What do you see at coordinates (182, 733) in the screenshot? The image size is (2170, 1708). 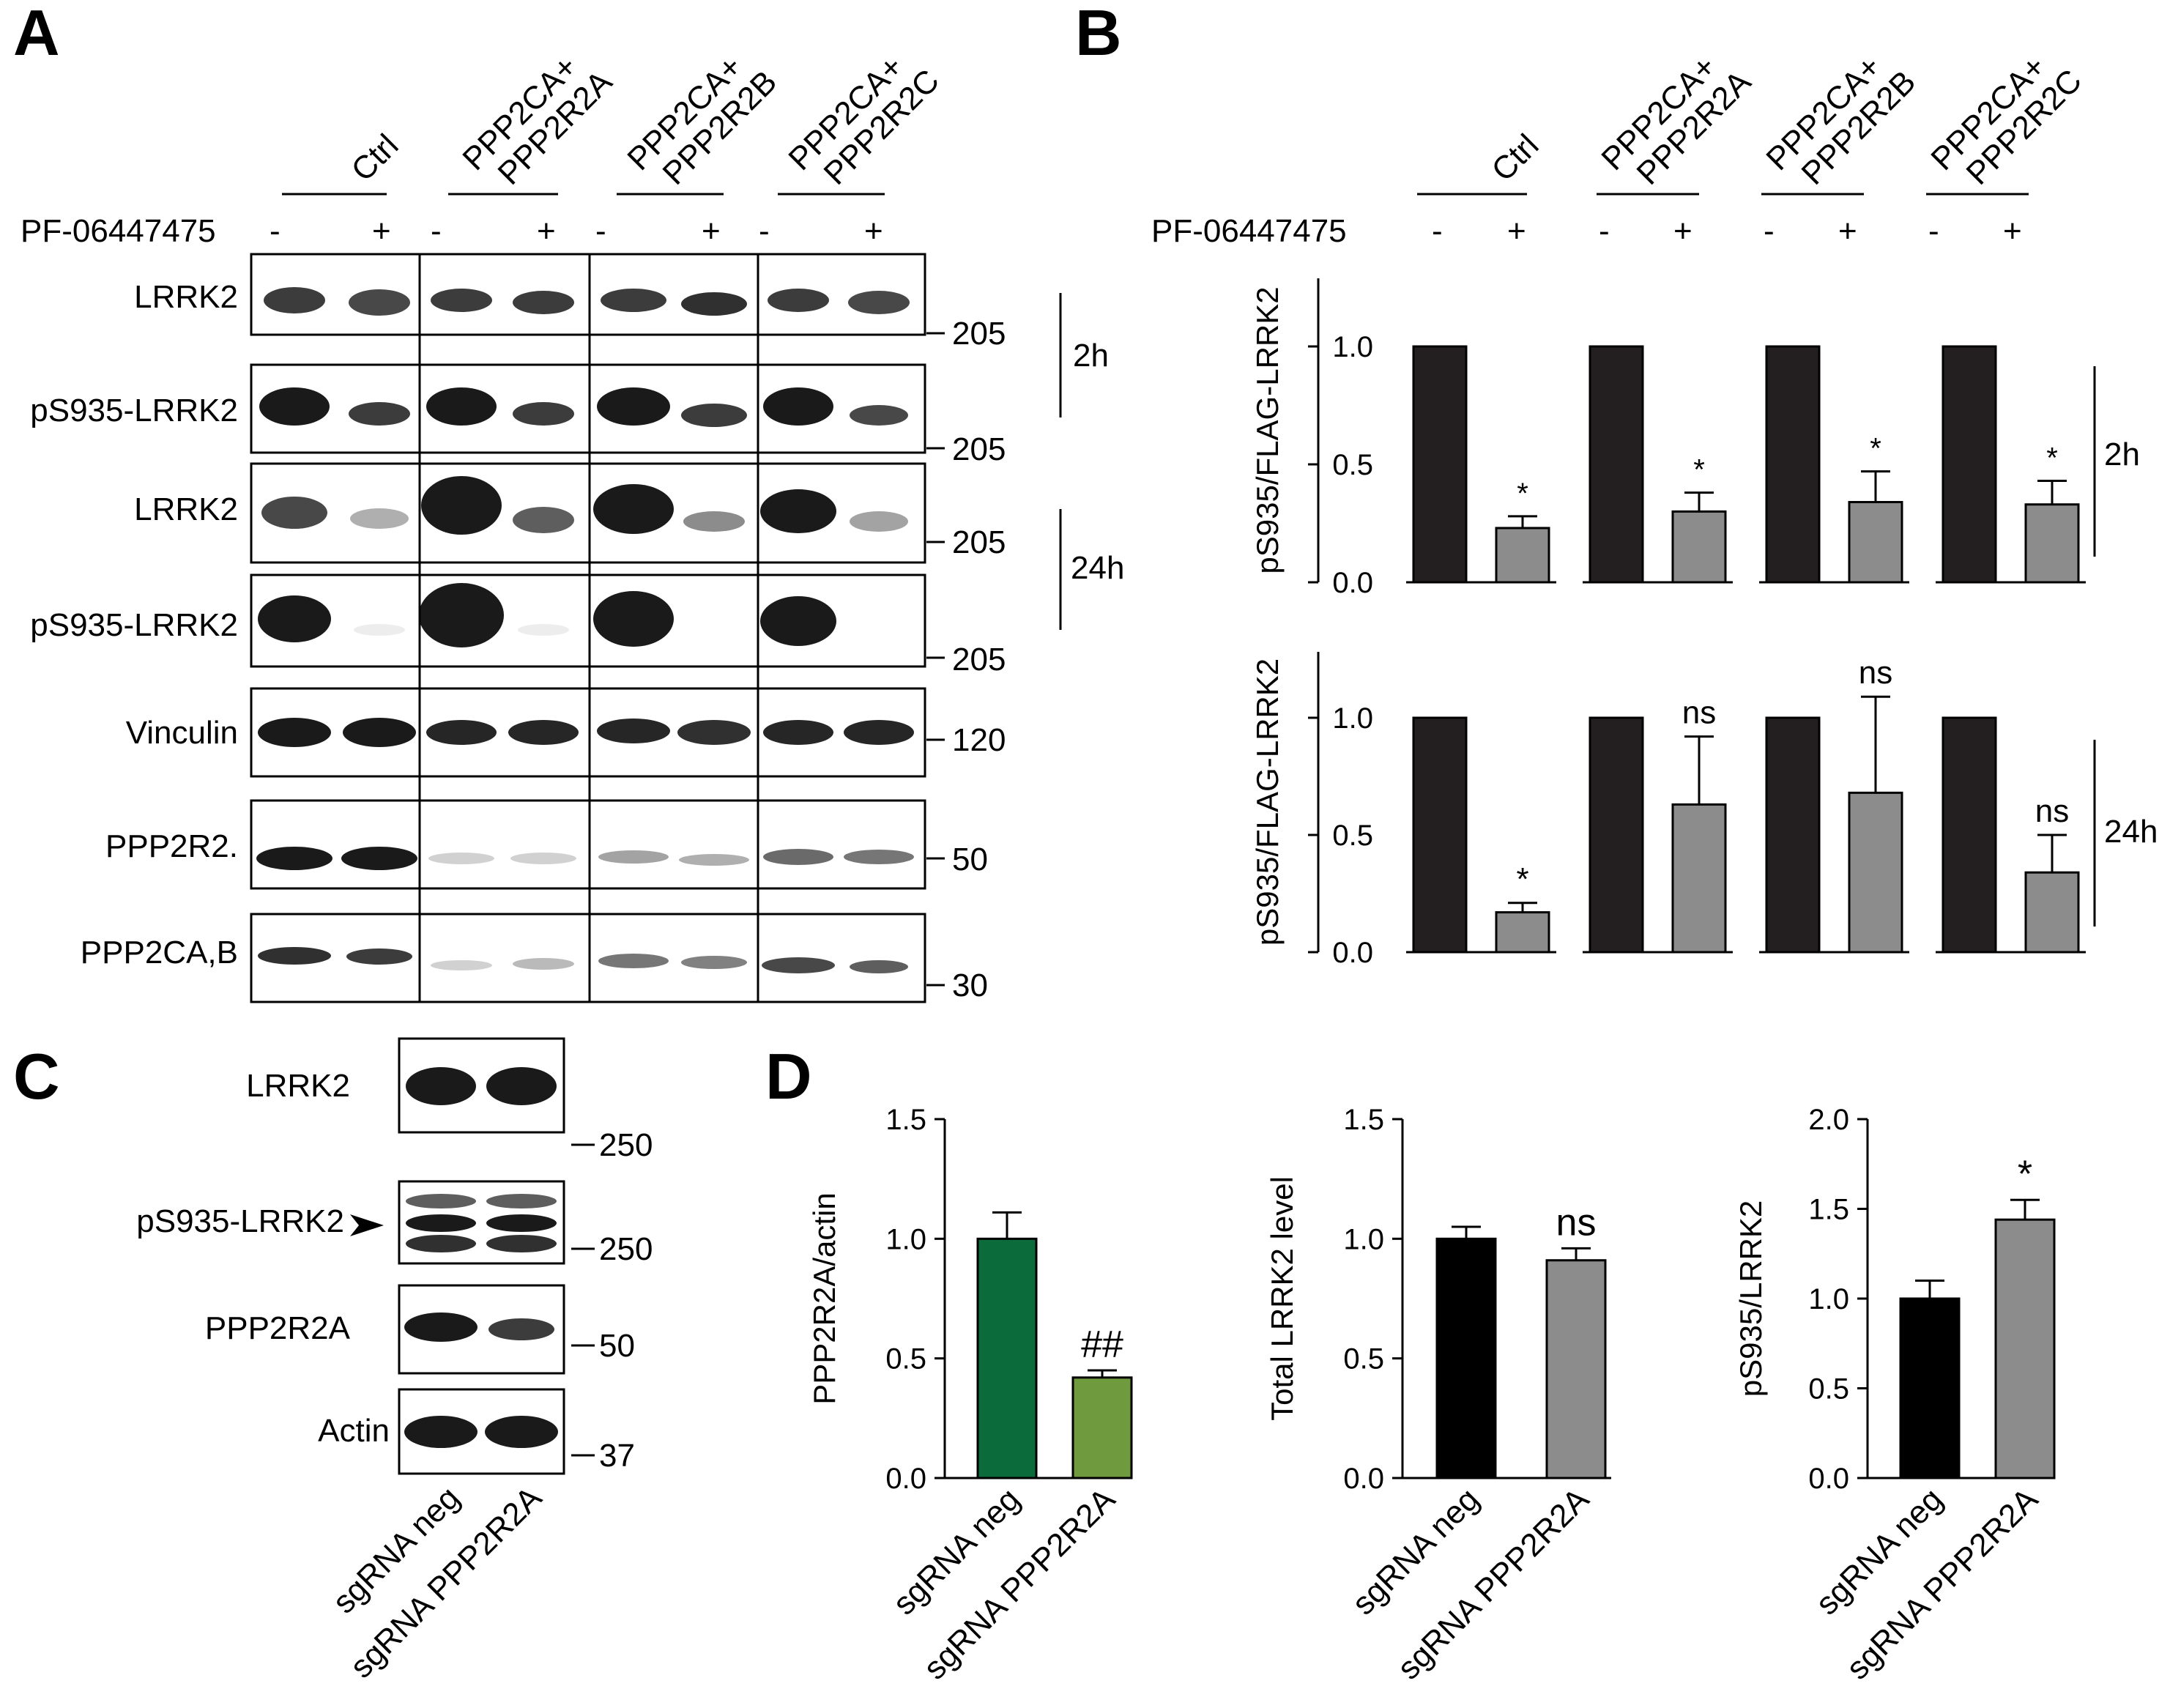 I see `blot-a-row-label: Vinculin` at bounding box center [182, 733].